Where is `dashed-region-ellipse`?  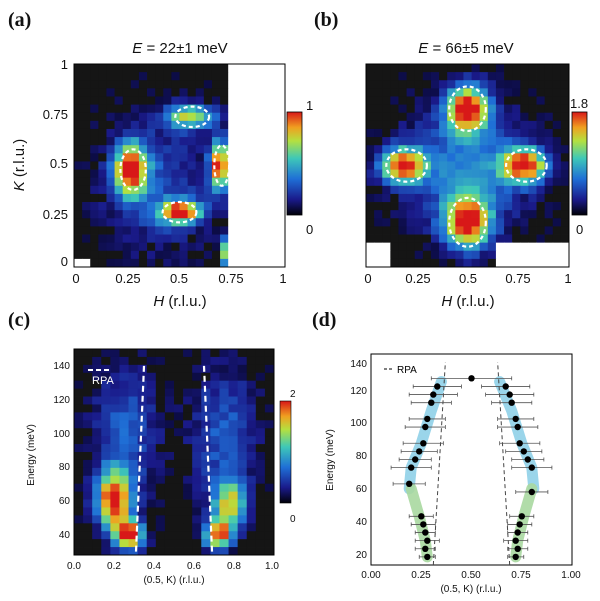 dashed-region-ellipse is located at coordinates (192, 117).